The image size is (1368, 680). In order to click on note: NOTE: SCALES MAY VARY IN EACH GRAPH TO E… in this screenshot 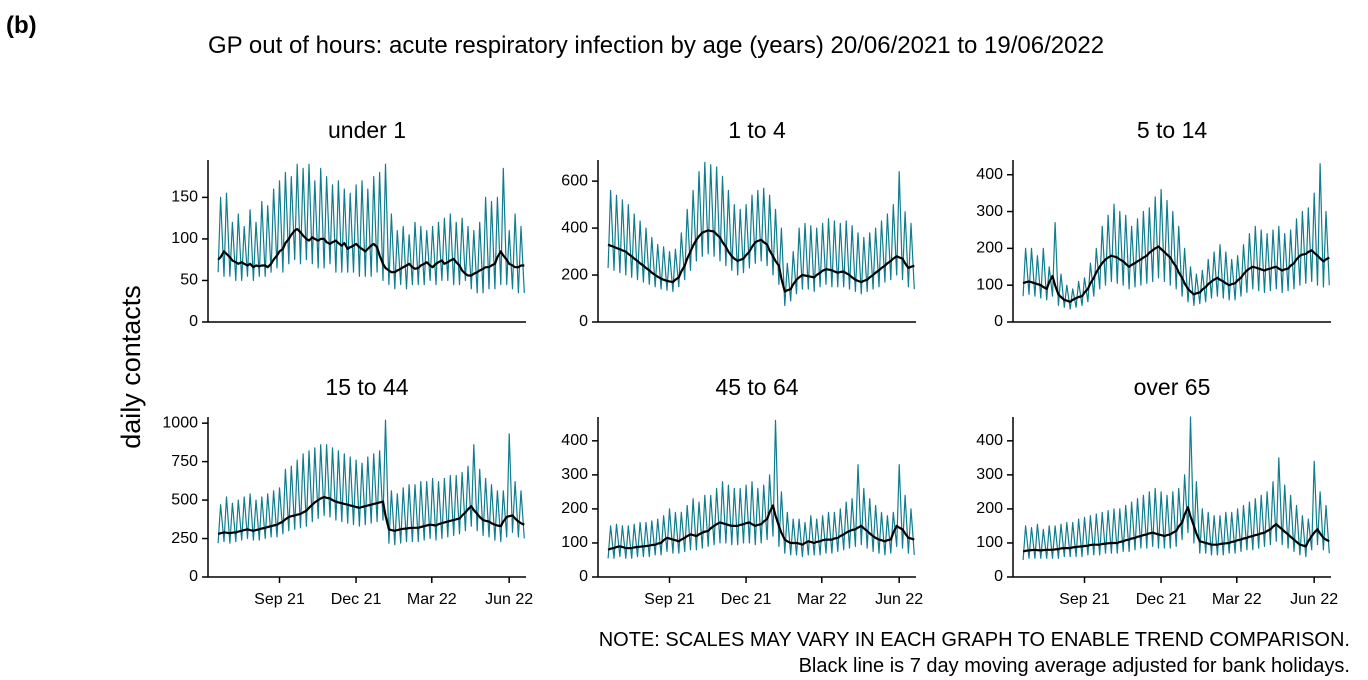, I will do `click(974, 640)`.